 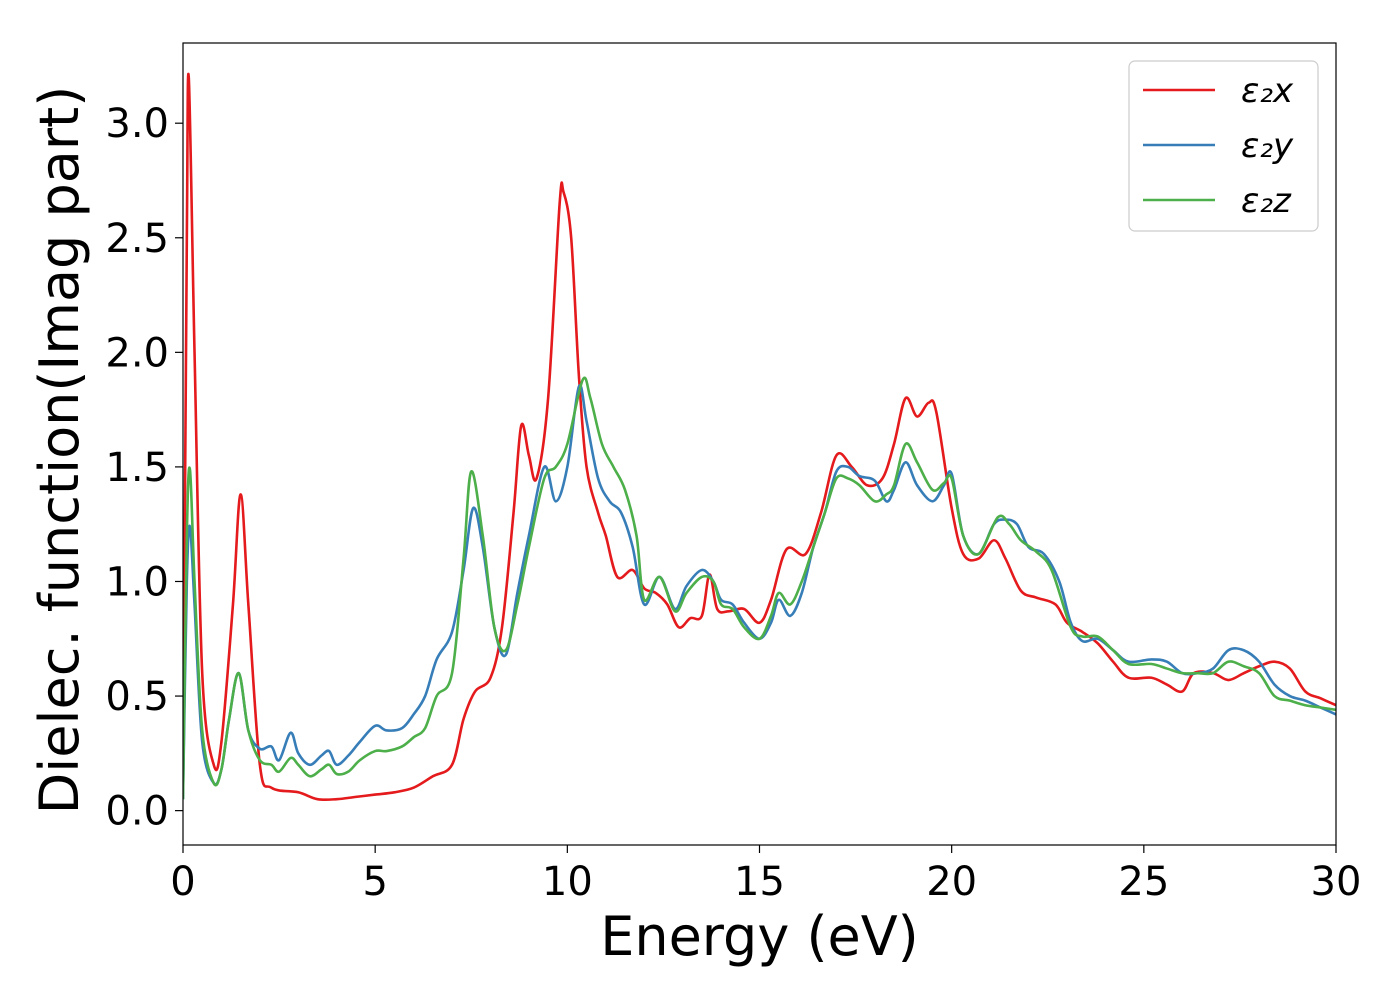 What do you see at coordinates (59, 450) in the screenshot?
I see `y-axis-label: Dielec. function(Imag part)` at bounding box center [59, 450].